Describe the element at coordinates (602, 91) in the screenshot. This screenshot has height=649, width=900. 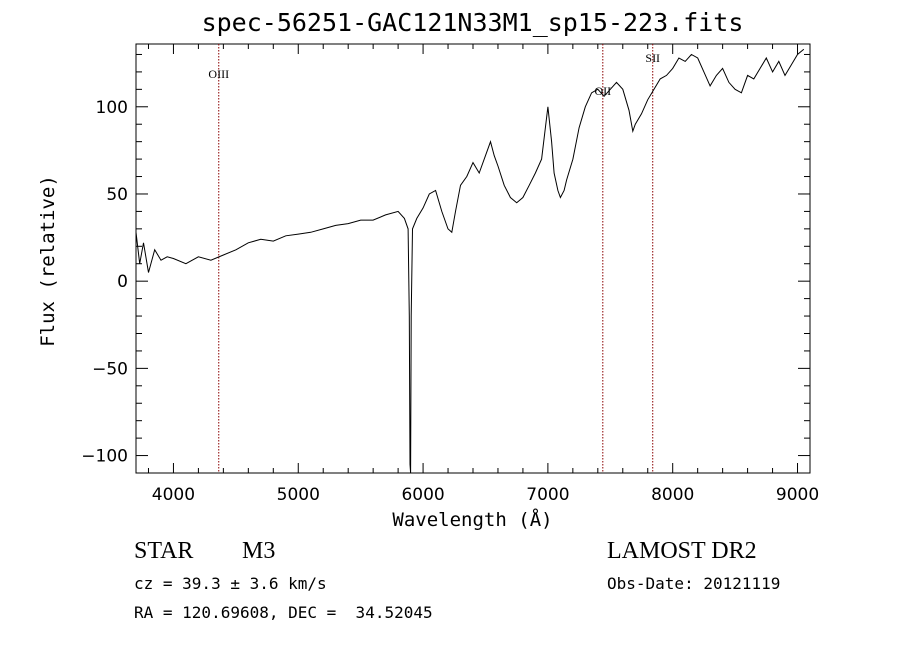
I see `line-marker-label: OII` at that location.